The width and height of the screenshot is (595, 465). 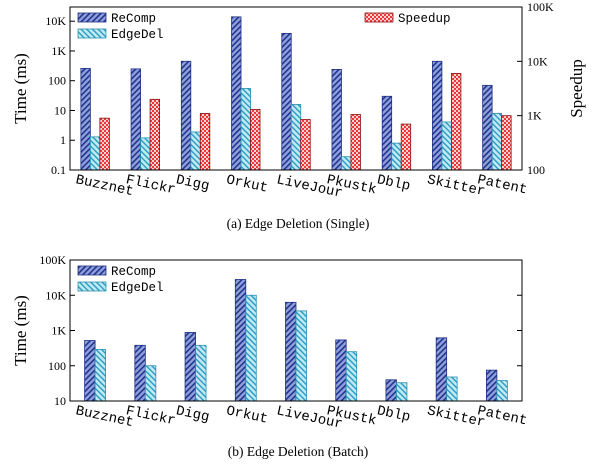 What do you see at coordinates (255, 140) in the screenshot?
I see `bar-speedup-orkut` at bounding box center [255, 140].